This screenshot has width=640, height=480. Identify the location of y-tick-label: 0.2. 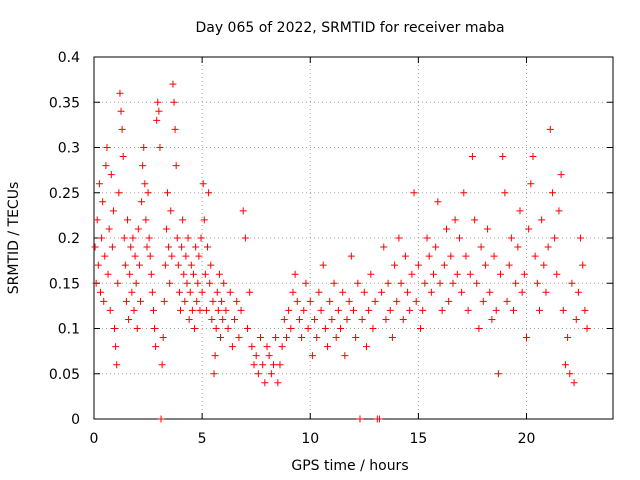
(69, 239).